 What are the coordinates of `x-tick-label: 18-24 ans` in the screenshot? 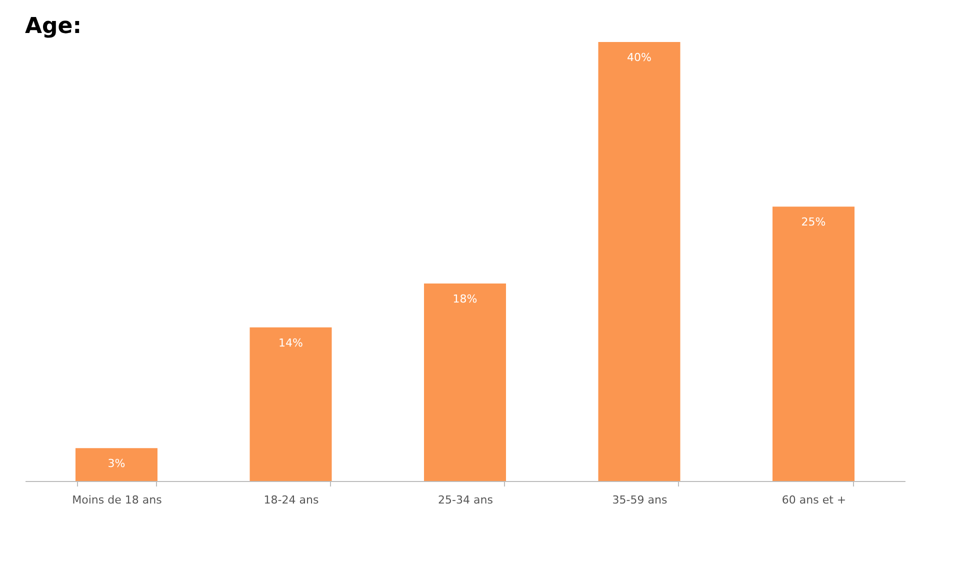 It's located at (291, 500).